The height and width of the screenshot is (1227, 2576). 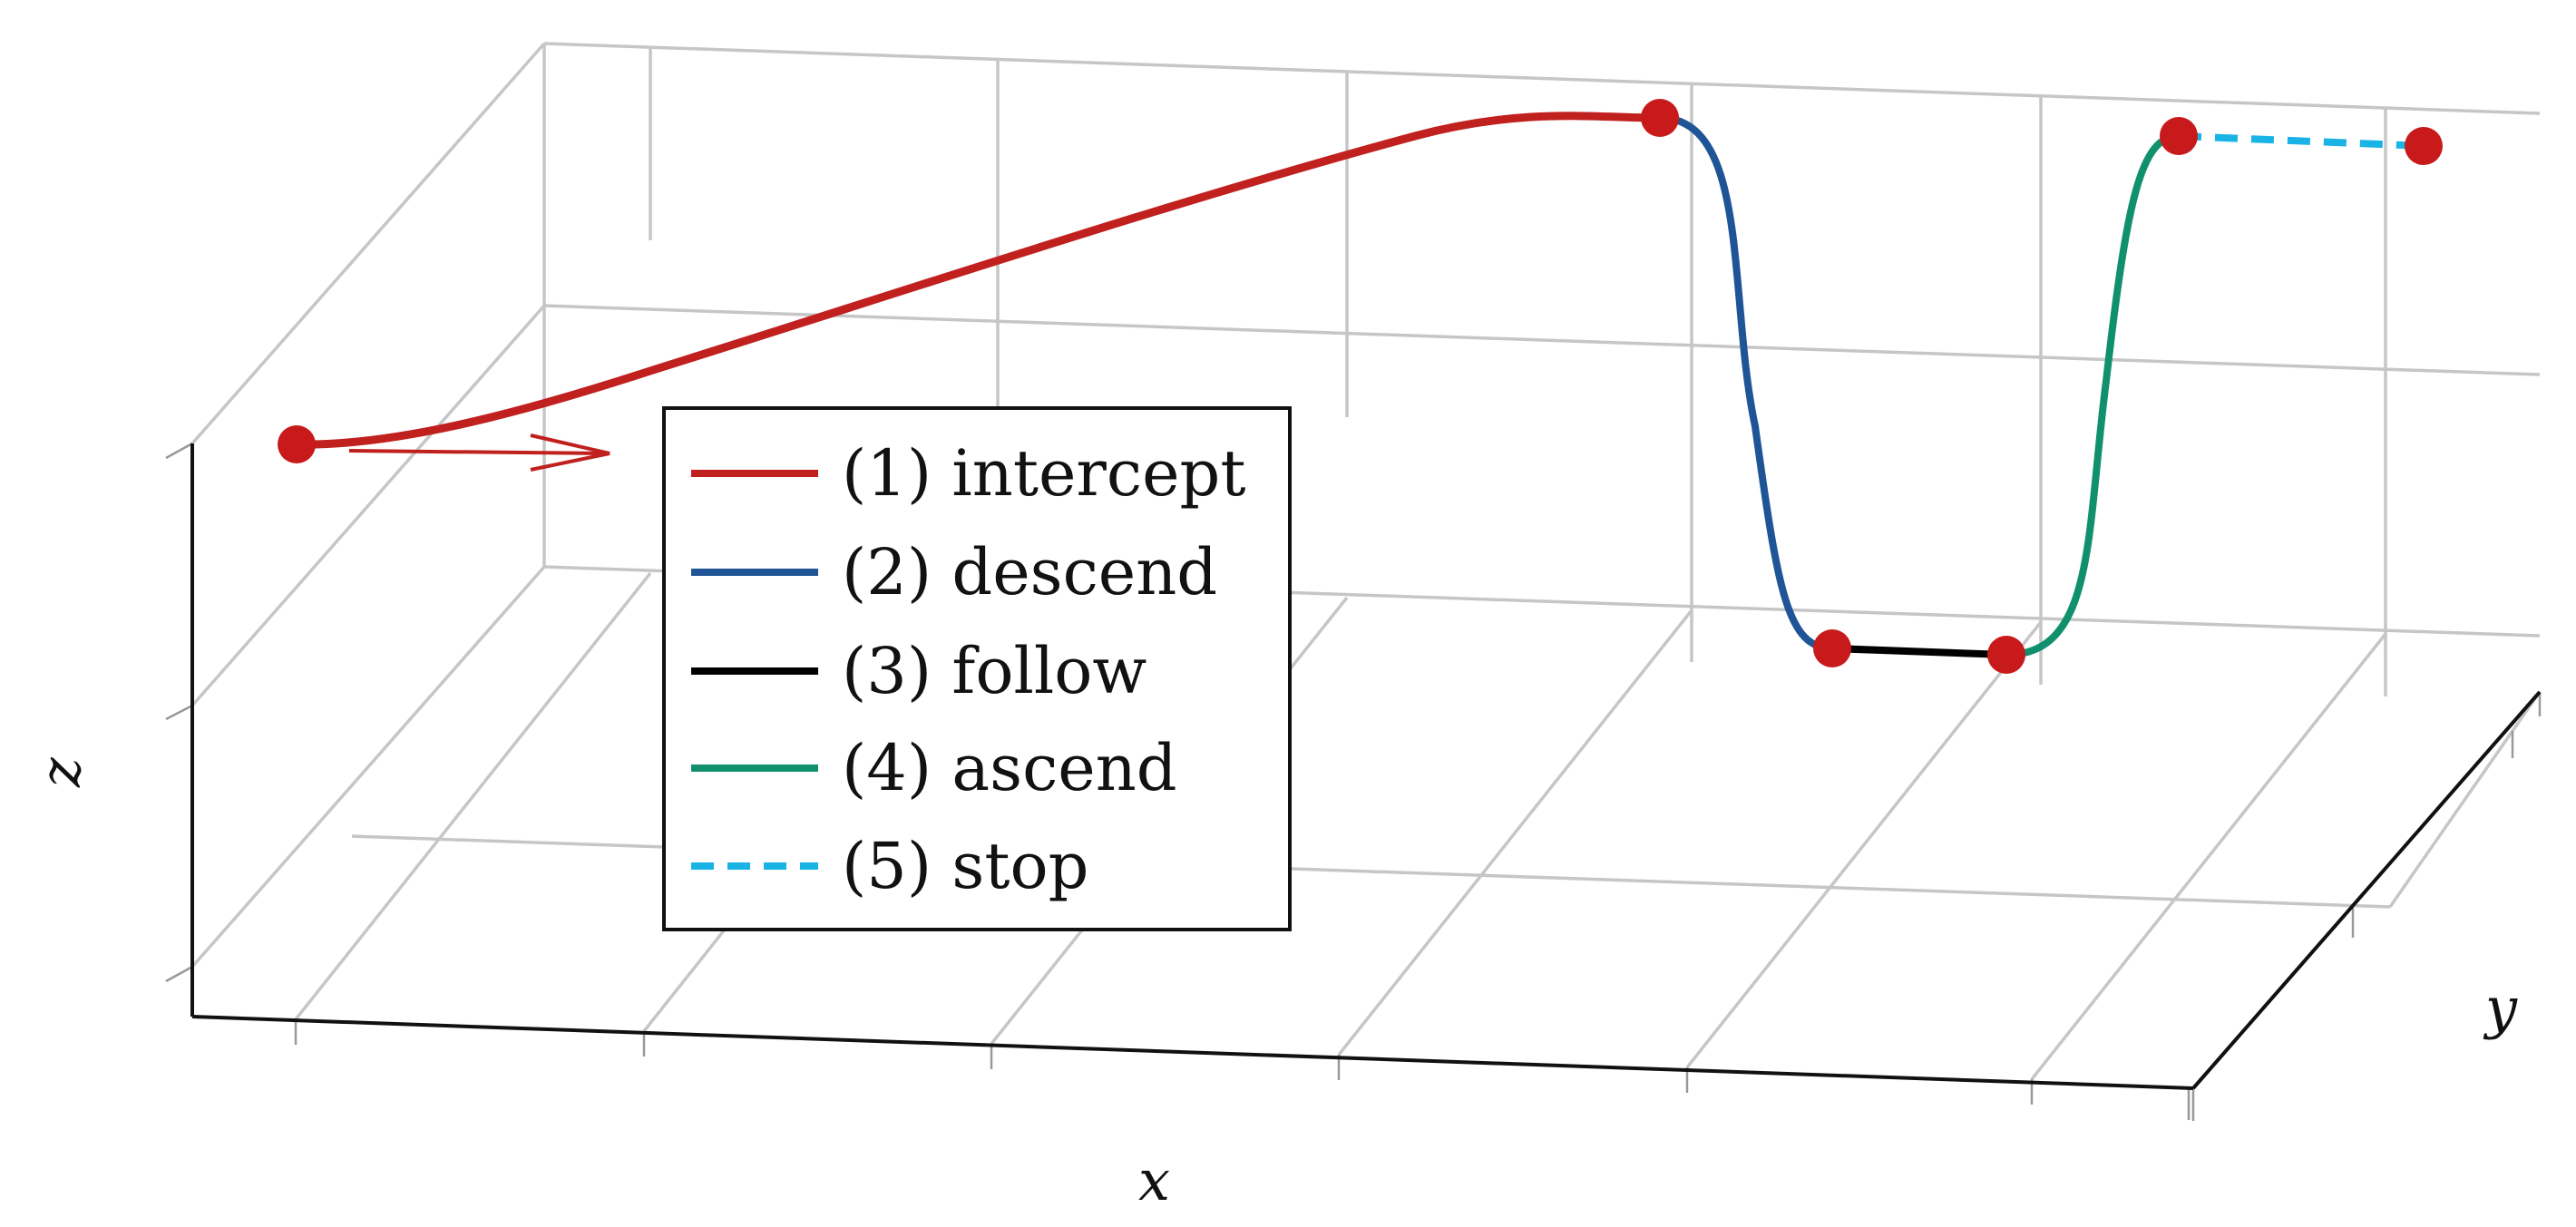 I want to click on segment-stop, so click(x=2301, y=141).